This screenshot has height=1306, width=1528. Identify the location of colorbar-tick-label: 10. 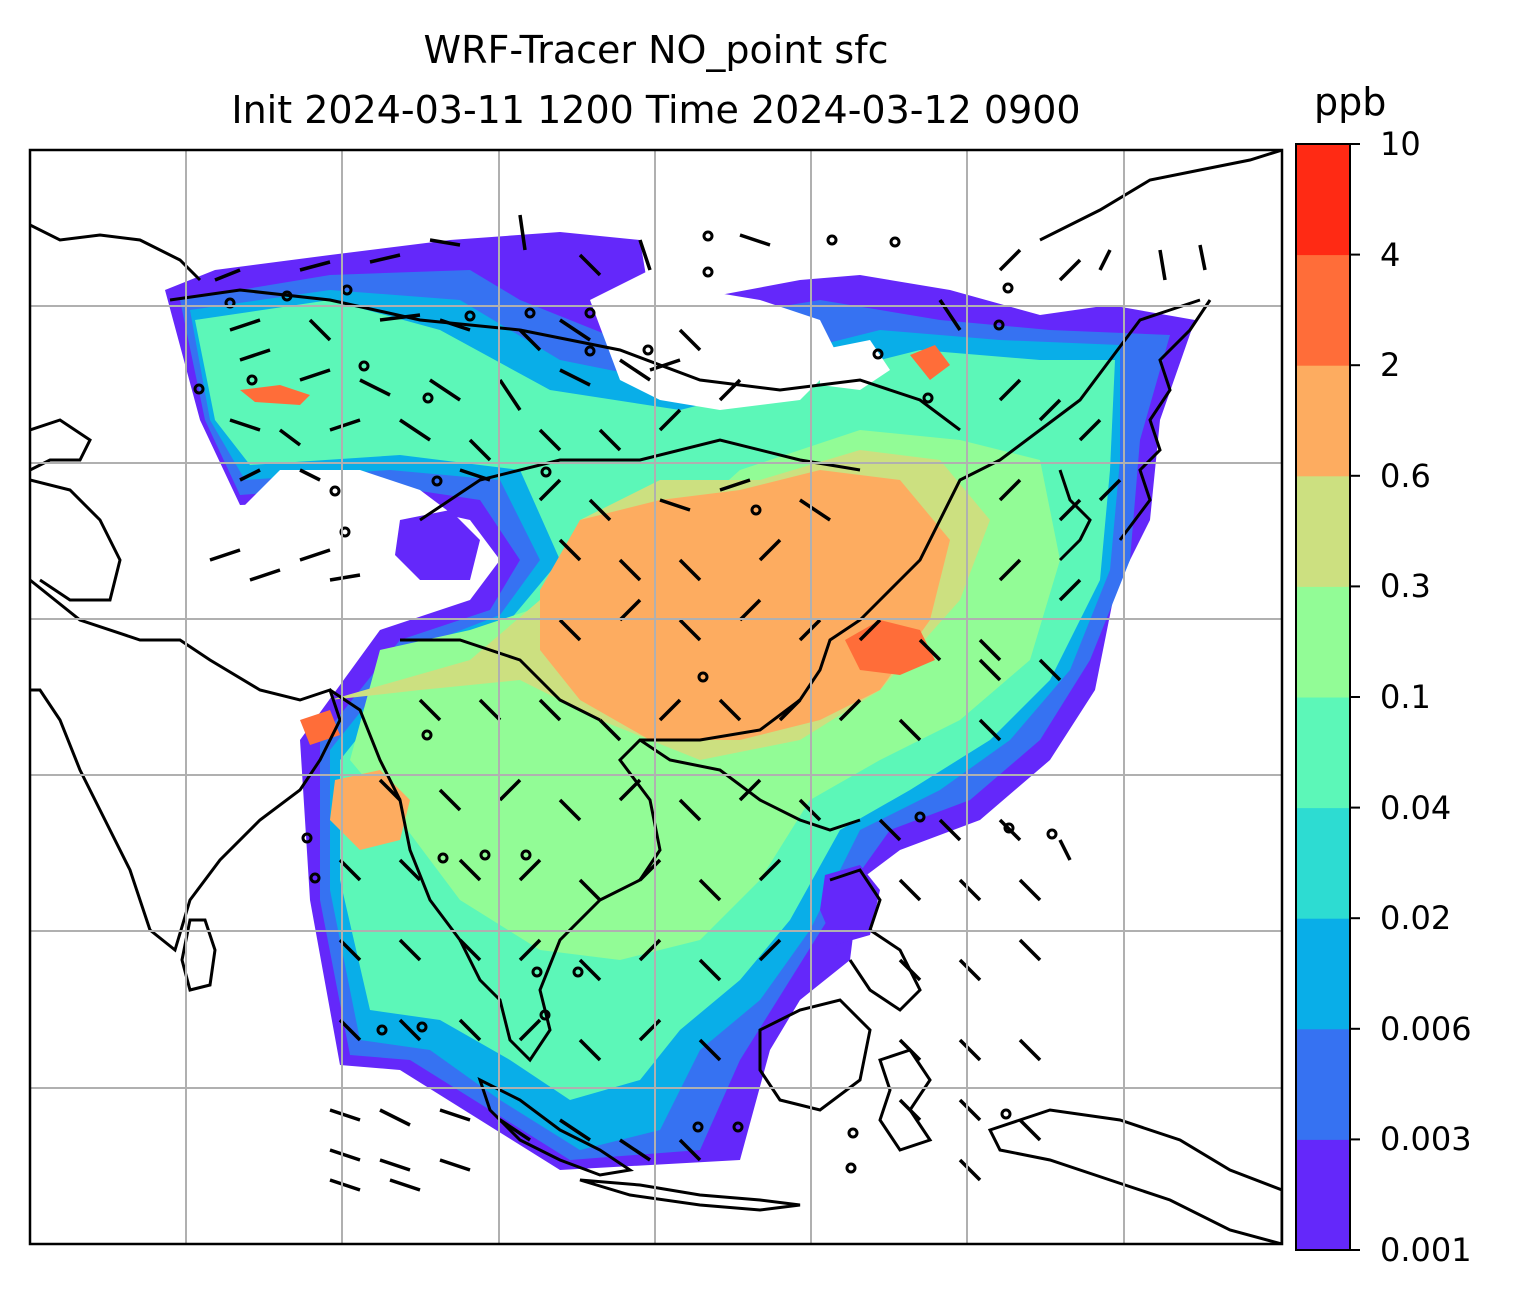
(1400, 144).